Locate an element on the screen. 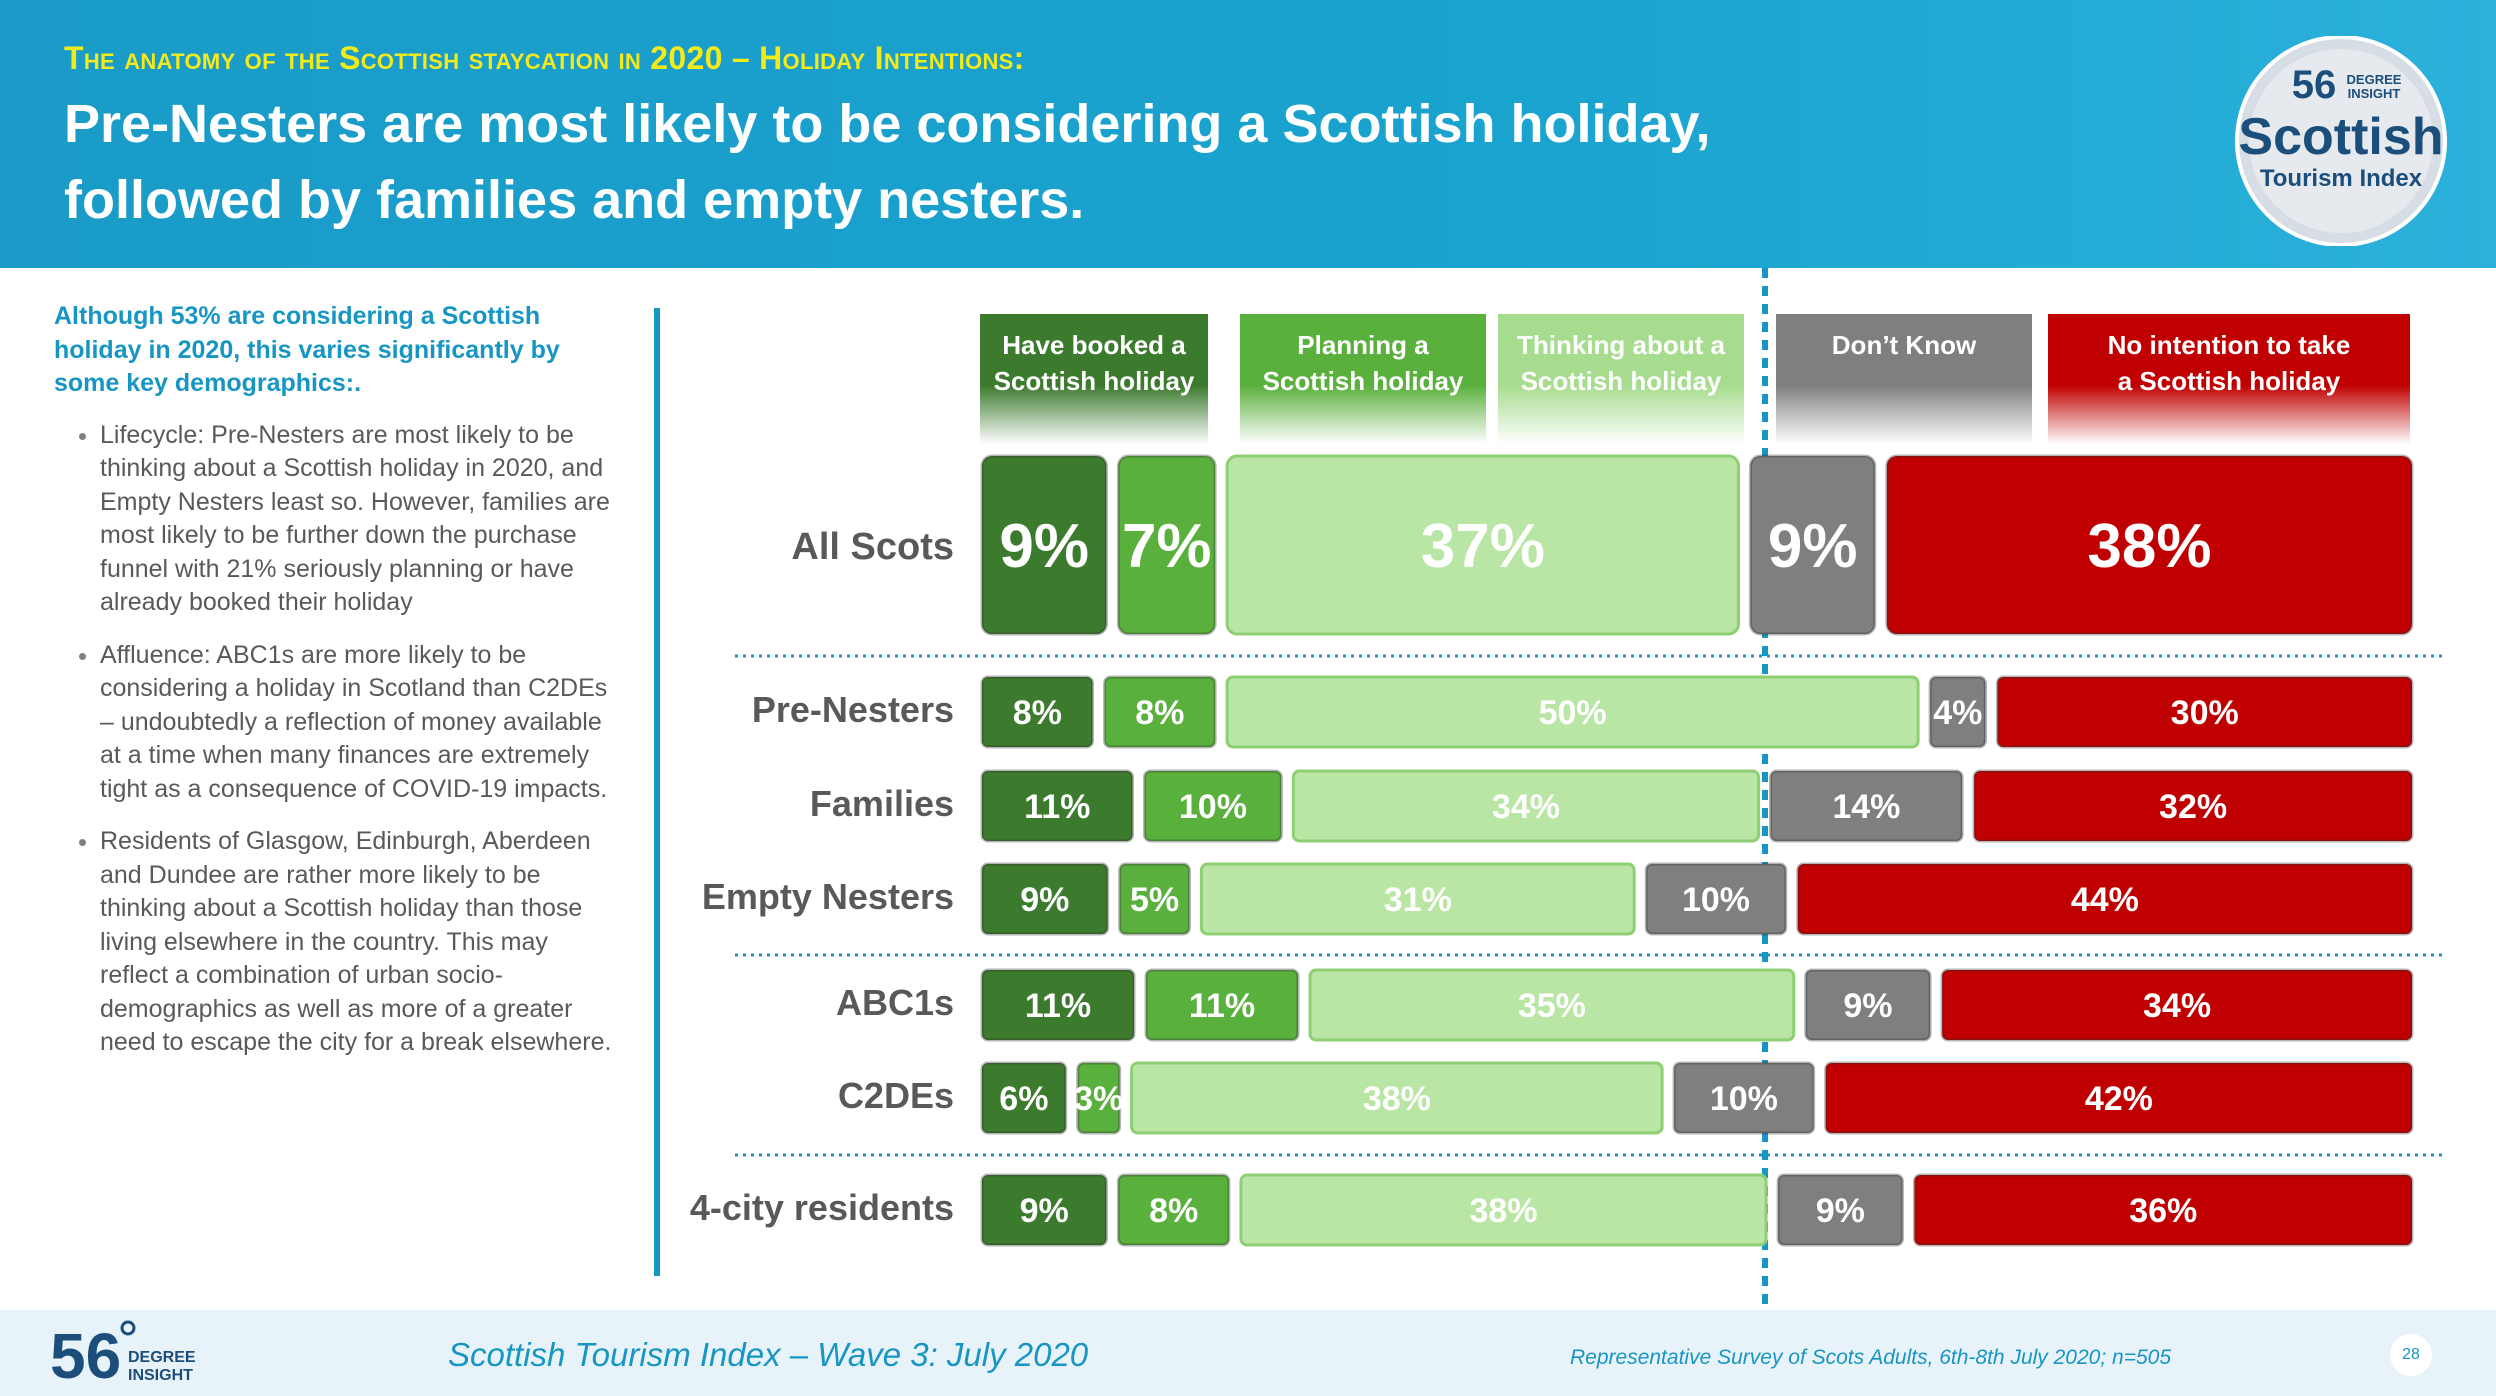  bar-label-6-2: 38% is located at coordinates (1503, 1211).